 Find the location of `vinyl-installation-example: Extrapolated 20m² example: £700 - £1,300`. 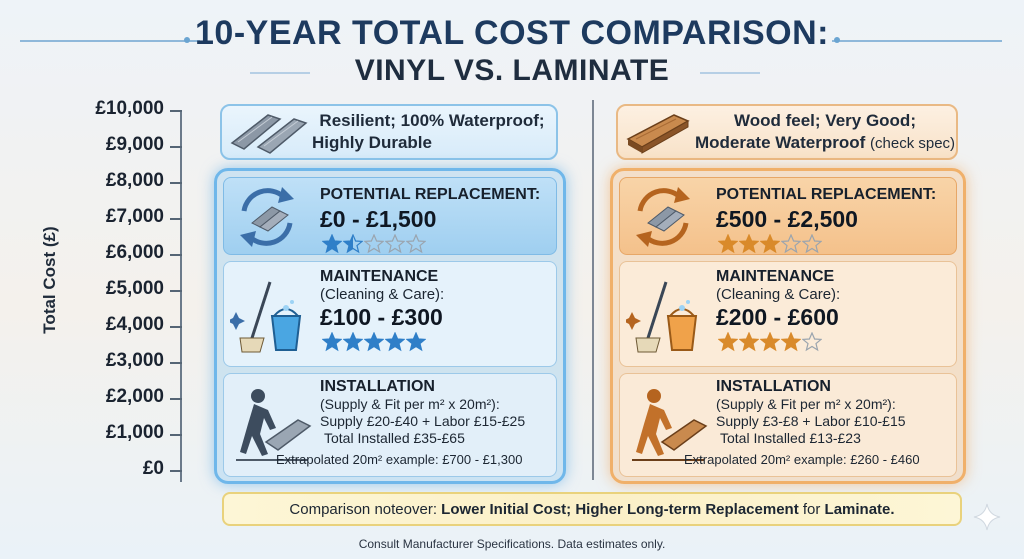

vinyl-installation-example: Extrapolated 20m² example: £700 - £1,300 is located at coordinates (399, 459).